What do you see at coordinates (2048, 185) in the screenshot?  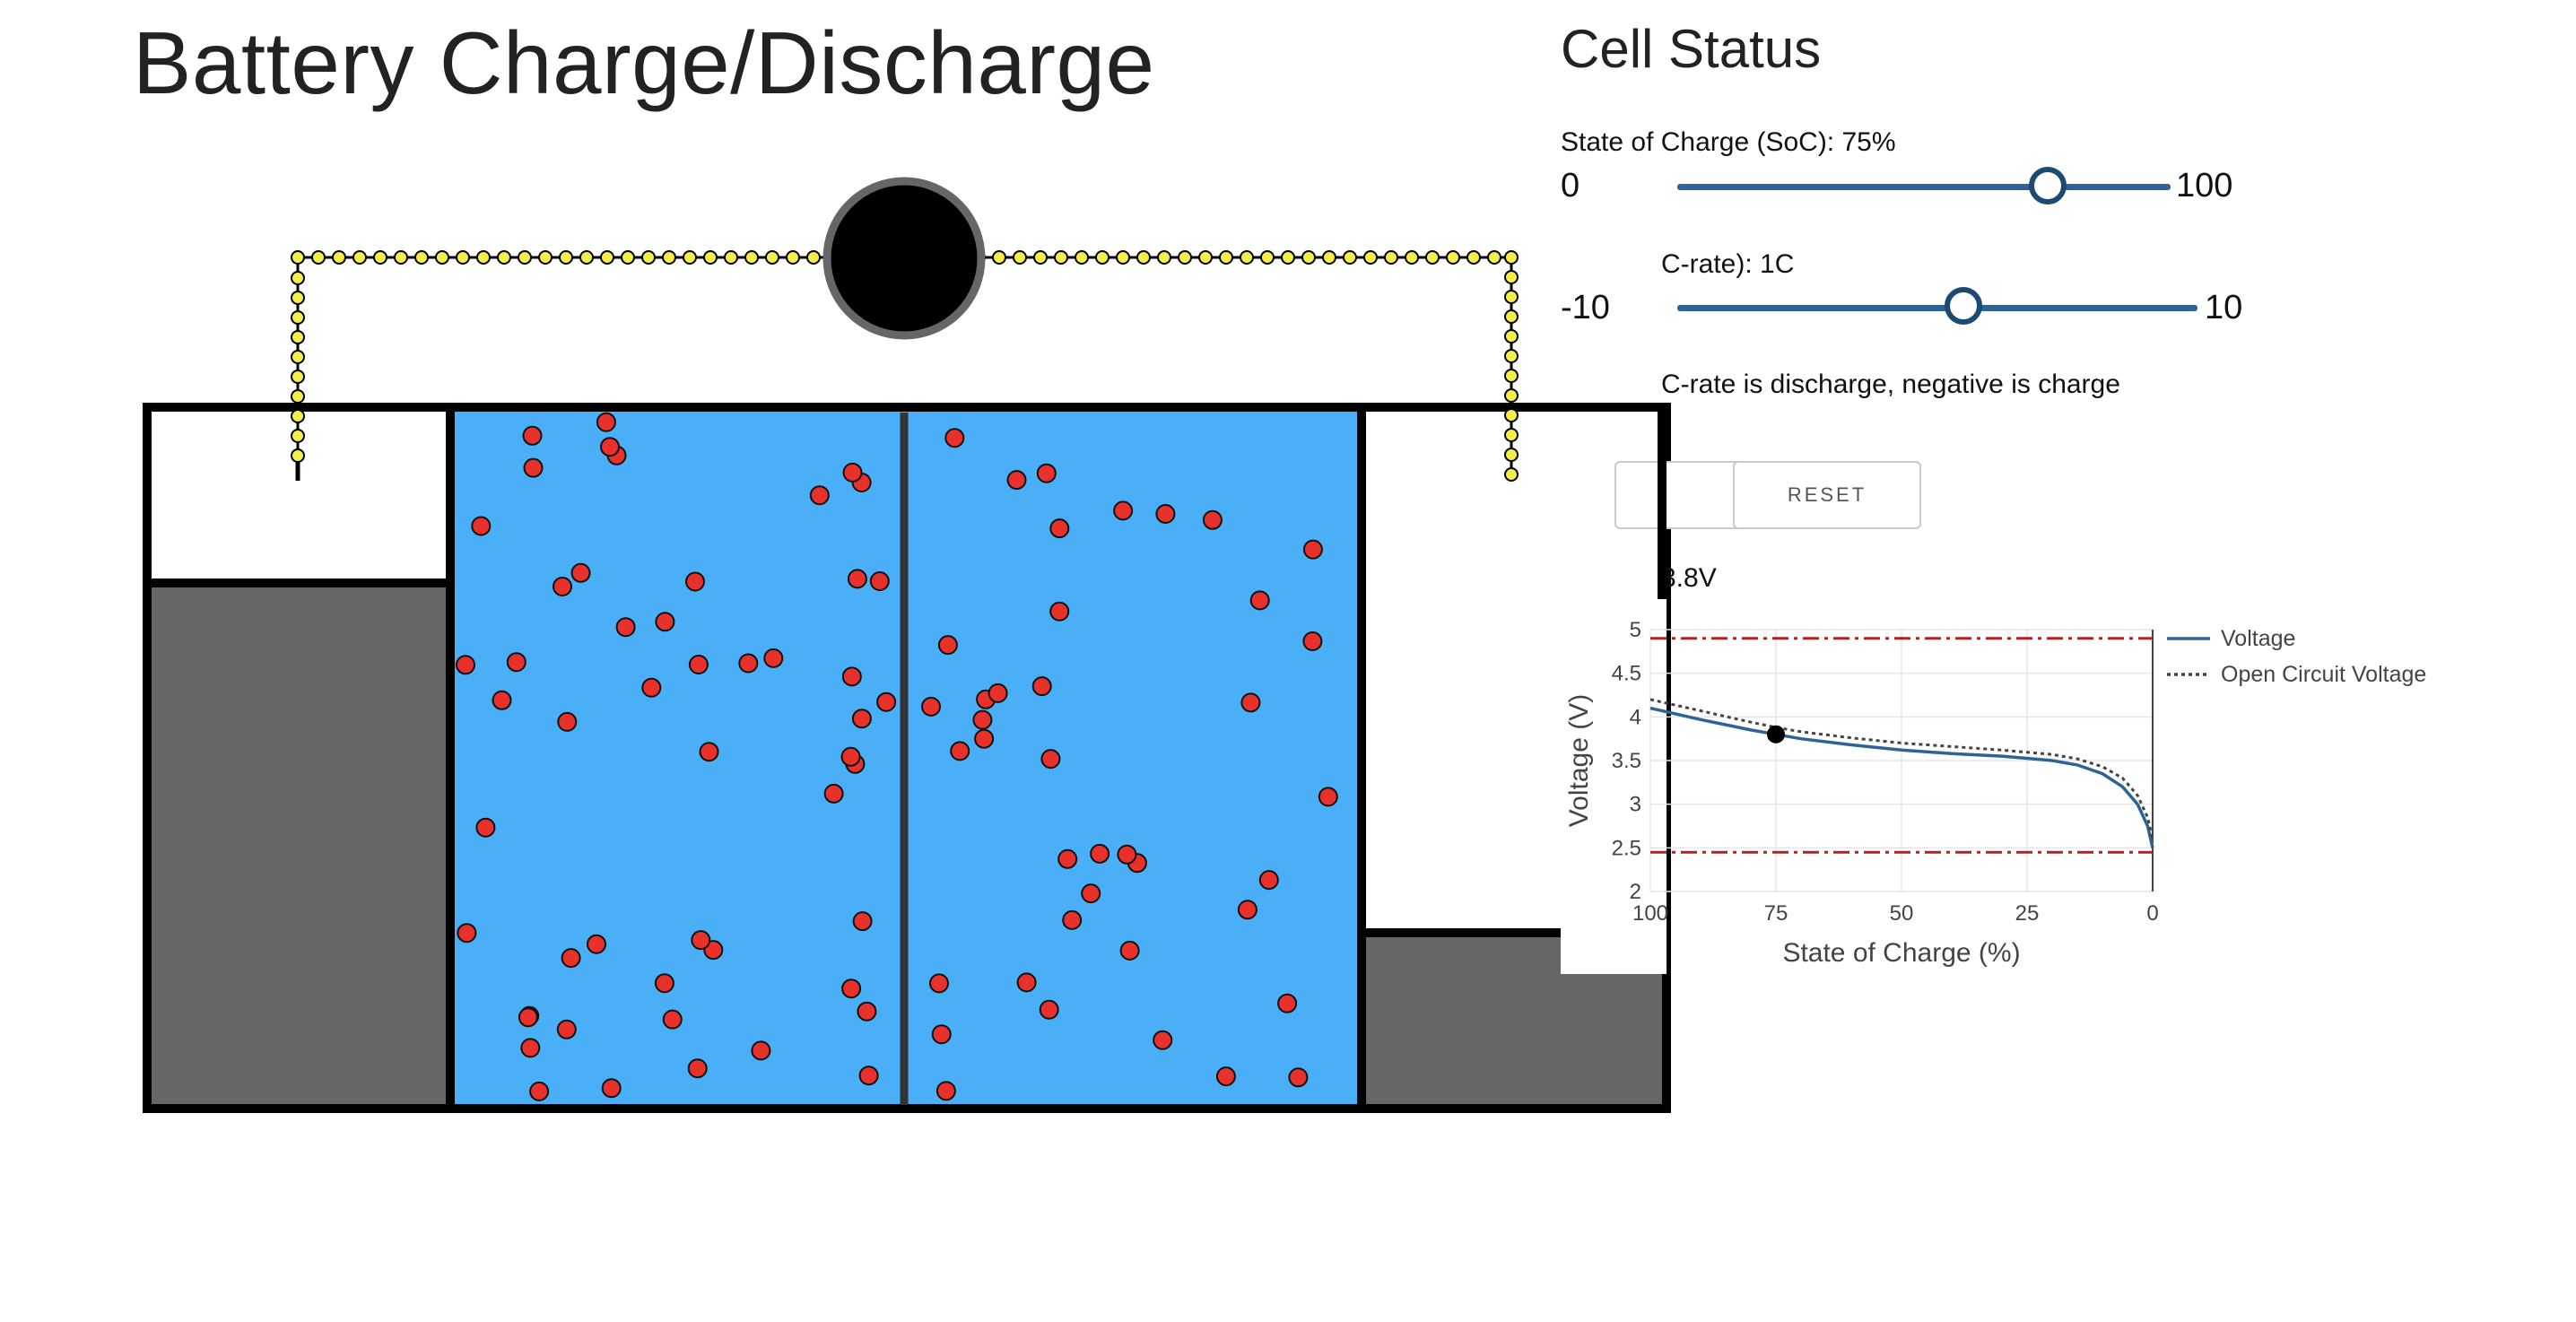 I see `soc-slider-knob` at bounding box center [2048, 185].